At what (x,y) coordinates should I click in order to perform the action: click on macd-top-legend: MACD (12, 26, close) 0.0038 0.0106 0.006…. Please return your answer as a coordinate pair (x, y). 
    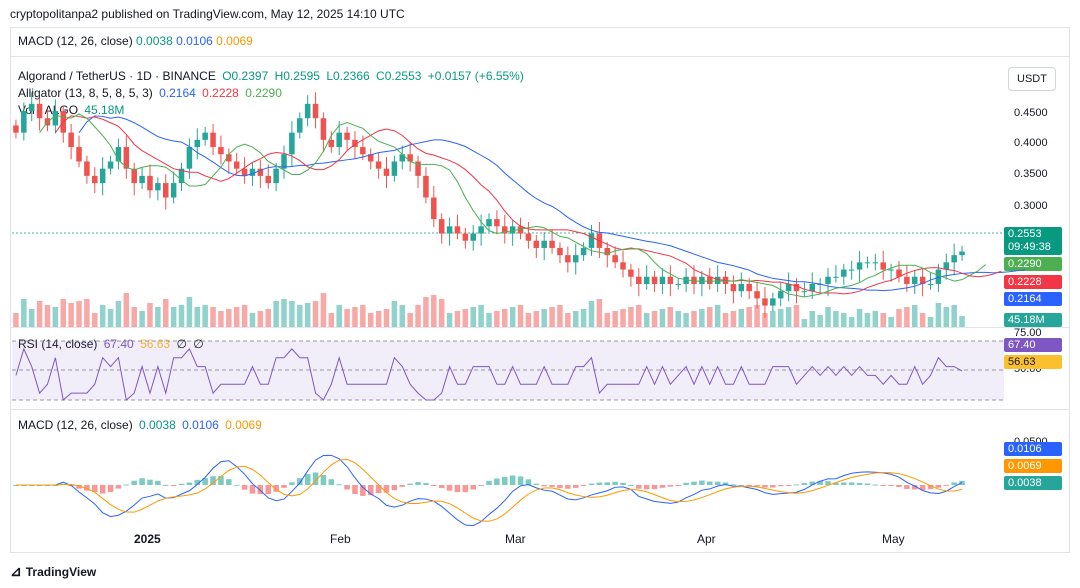
    Looking at the image, I should click on (135, 41).